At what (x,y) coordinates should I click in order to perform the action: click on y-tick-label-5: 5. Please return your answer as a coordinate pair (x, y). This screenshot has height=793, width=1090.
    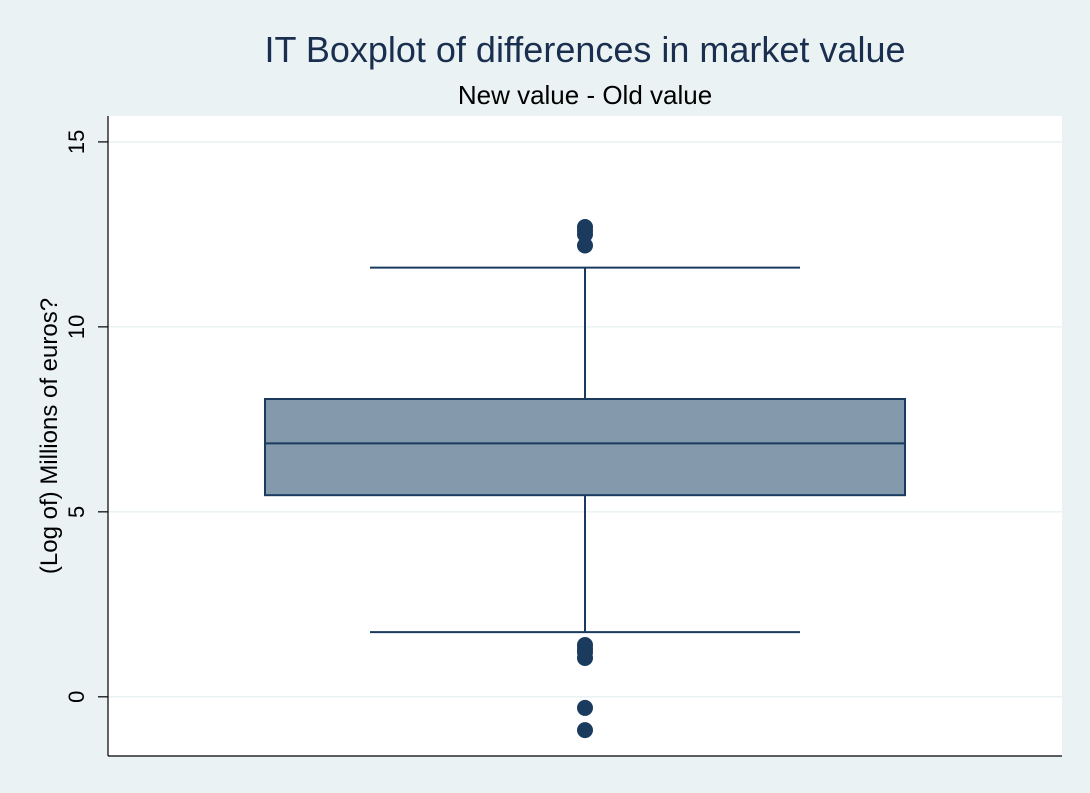
    Looking at the image, I should click on (76, 512).